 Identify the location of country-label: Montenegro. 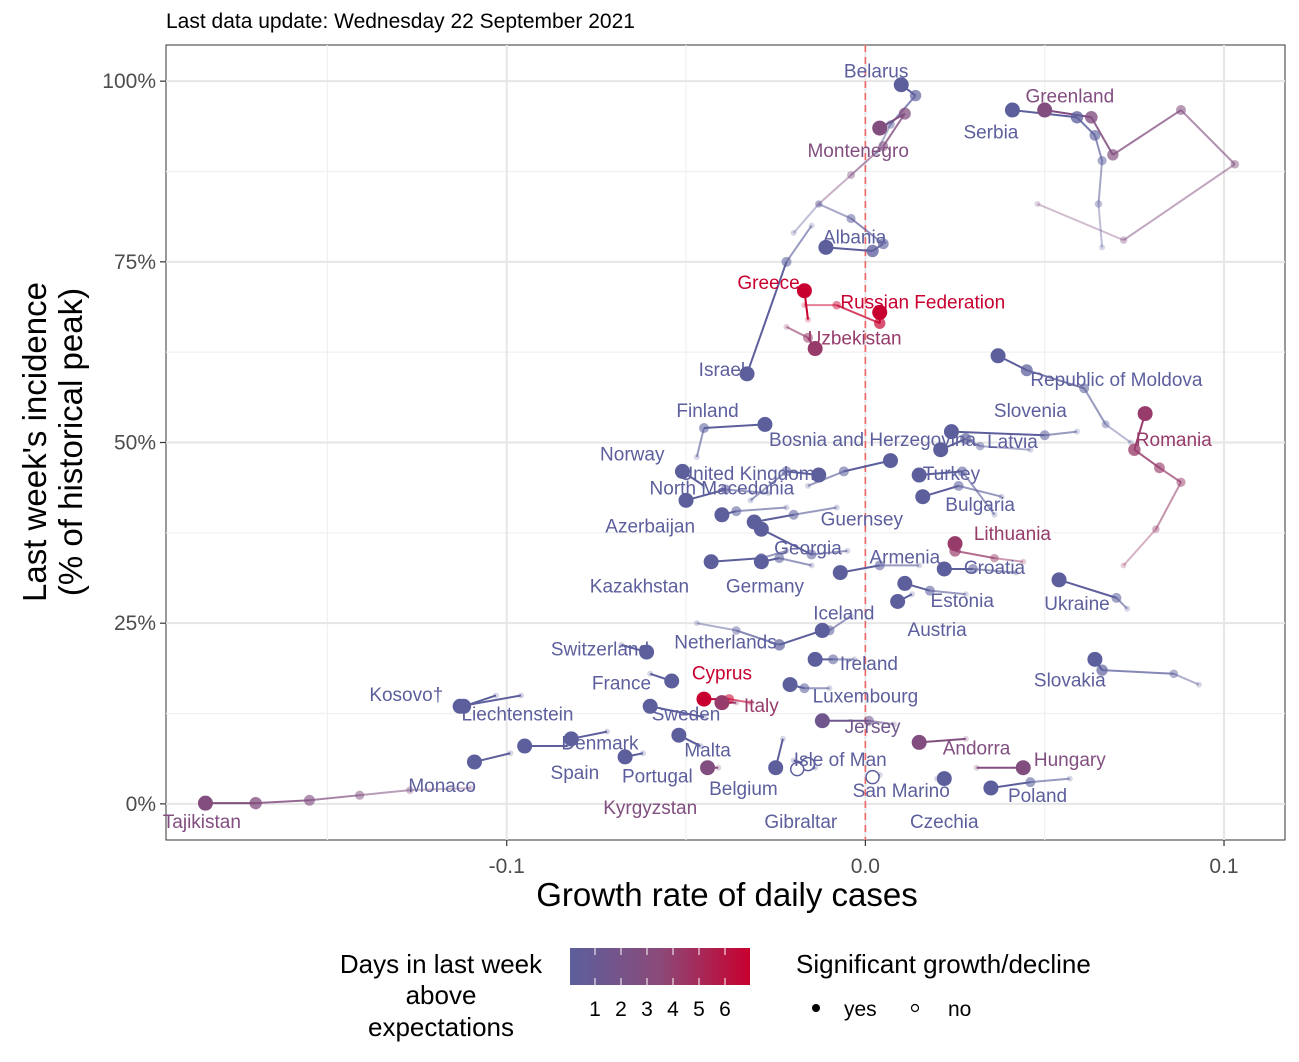
(857, 151).